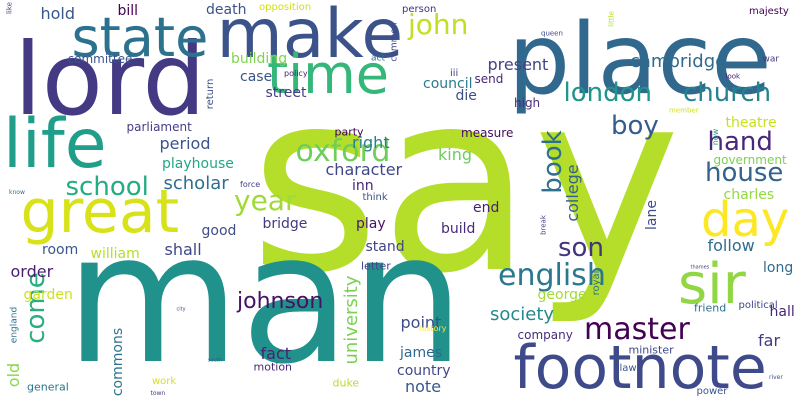  What do you see at coordinates (640, 366) in the screenshot?
I see `word-footnote: footnote` at bounding box center [640, 366].